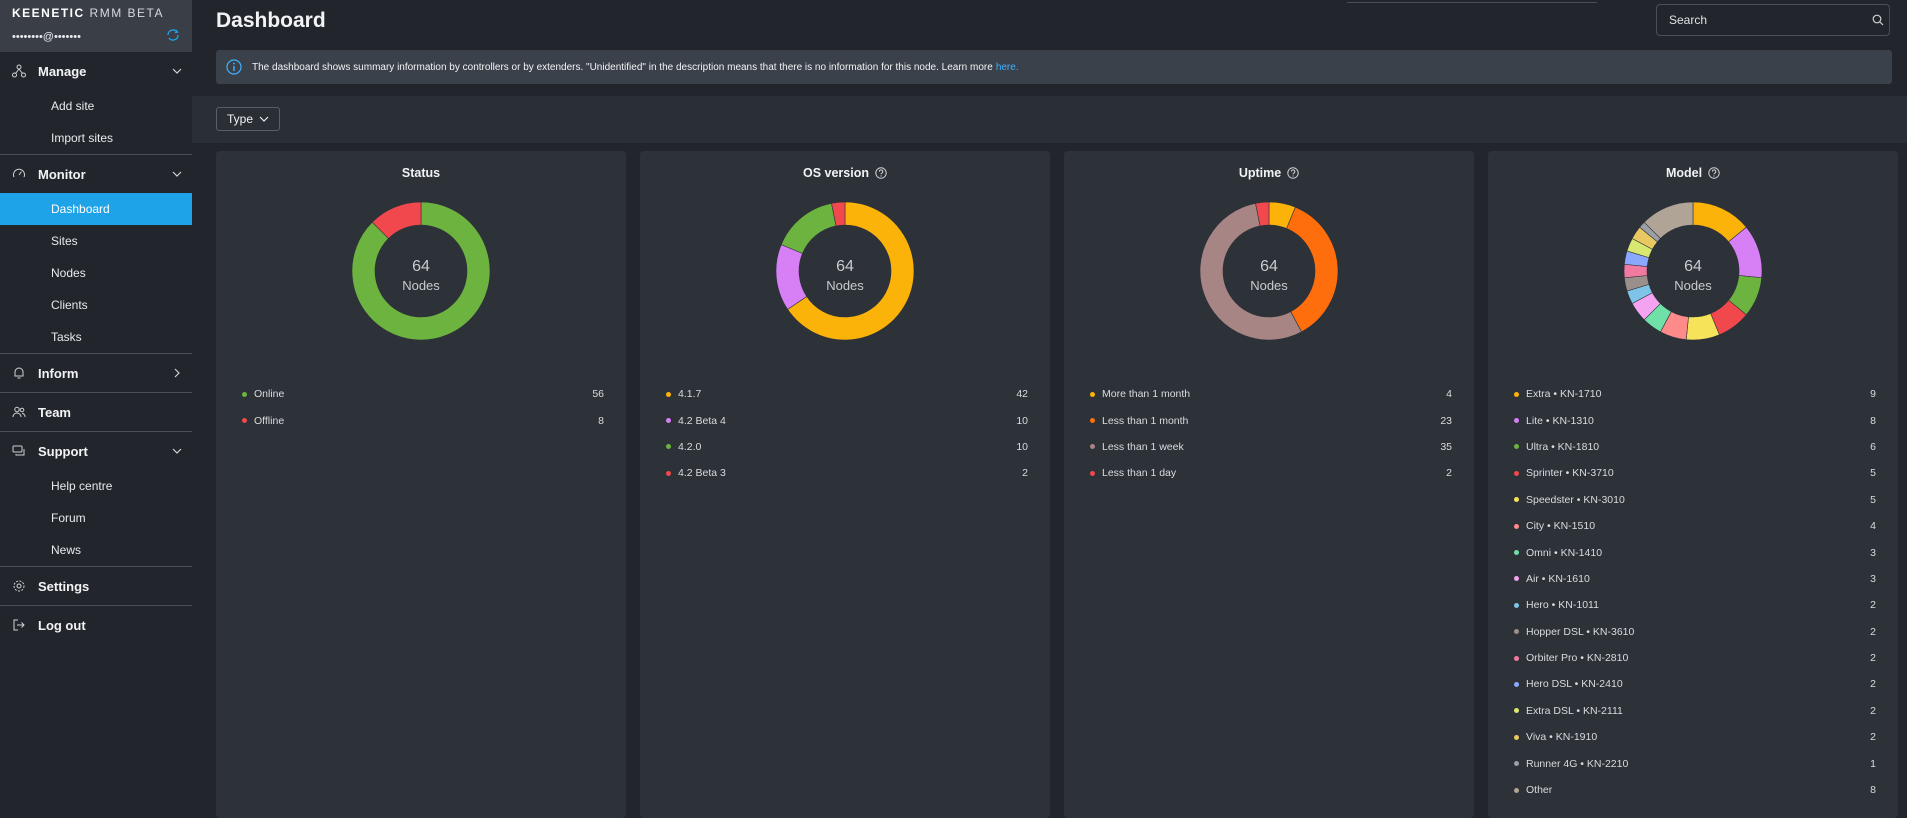 The image size is (1907, 818). What do you see at coordinates (1773, 20) in the screenshot?
I see `search-input` at bounding box center [1773, 20].